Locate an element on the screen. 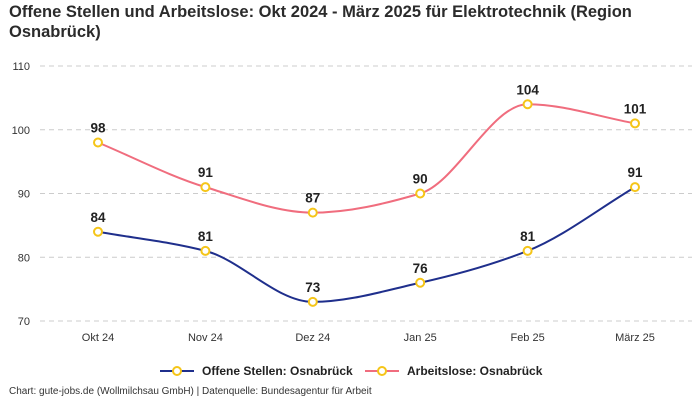  y-tick-label: 110 is located at coordinates (21, 67).